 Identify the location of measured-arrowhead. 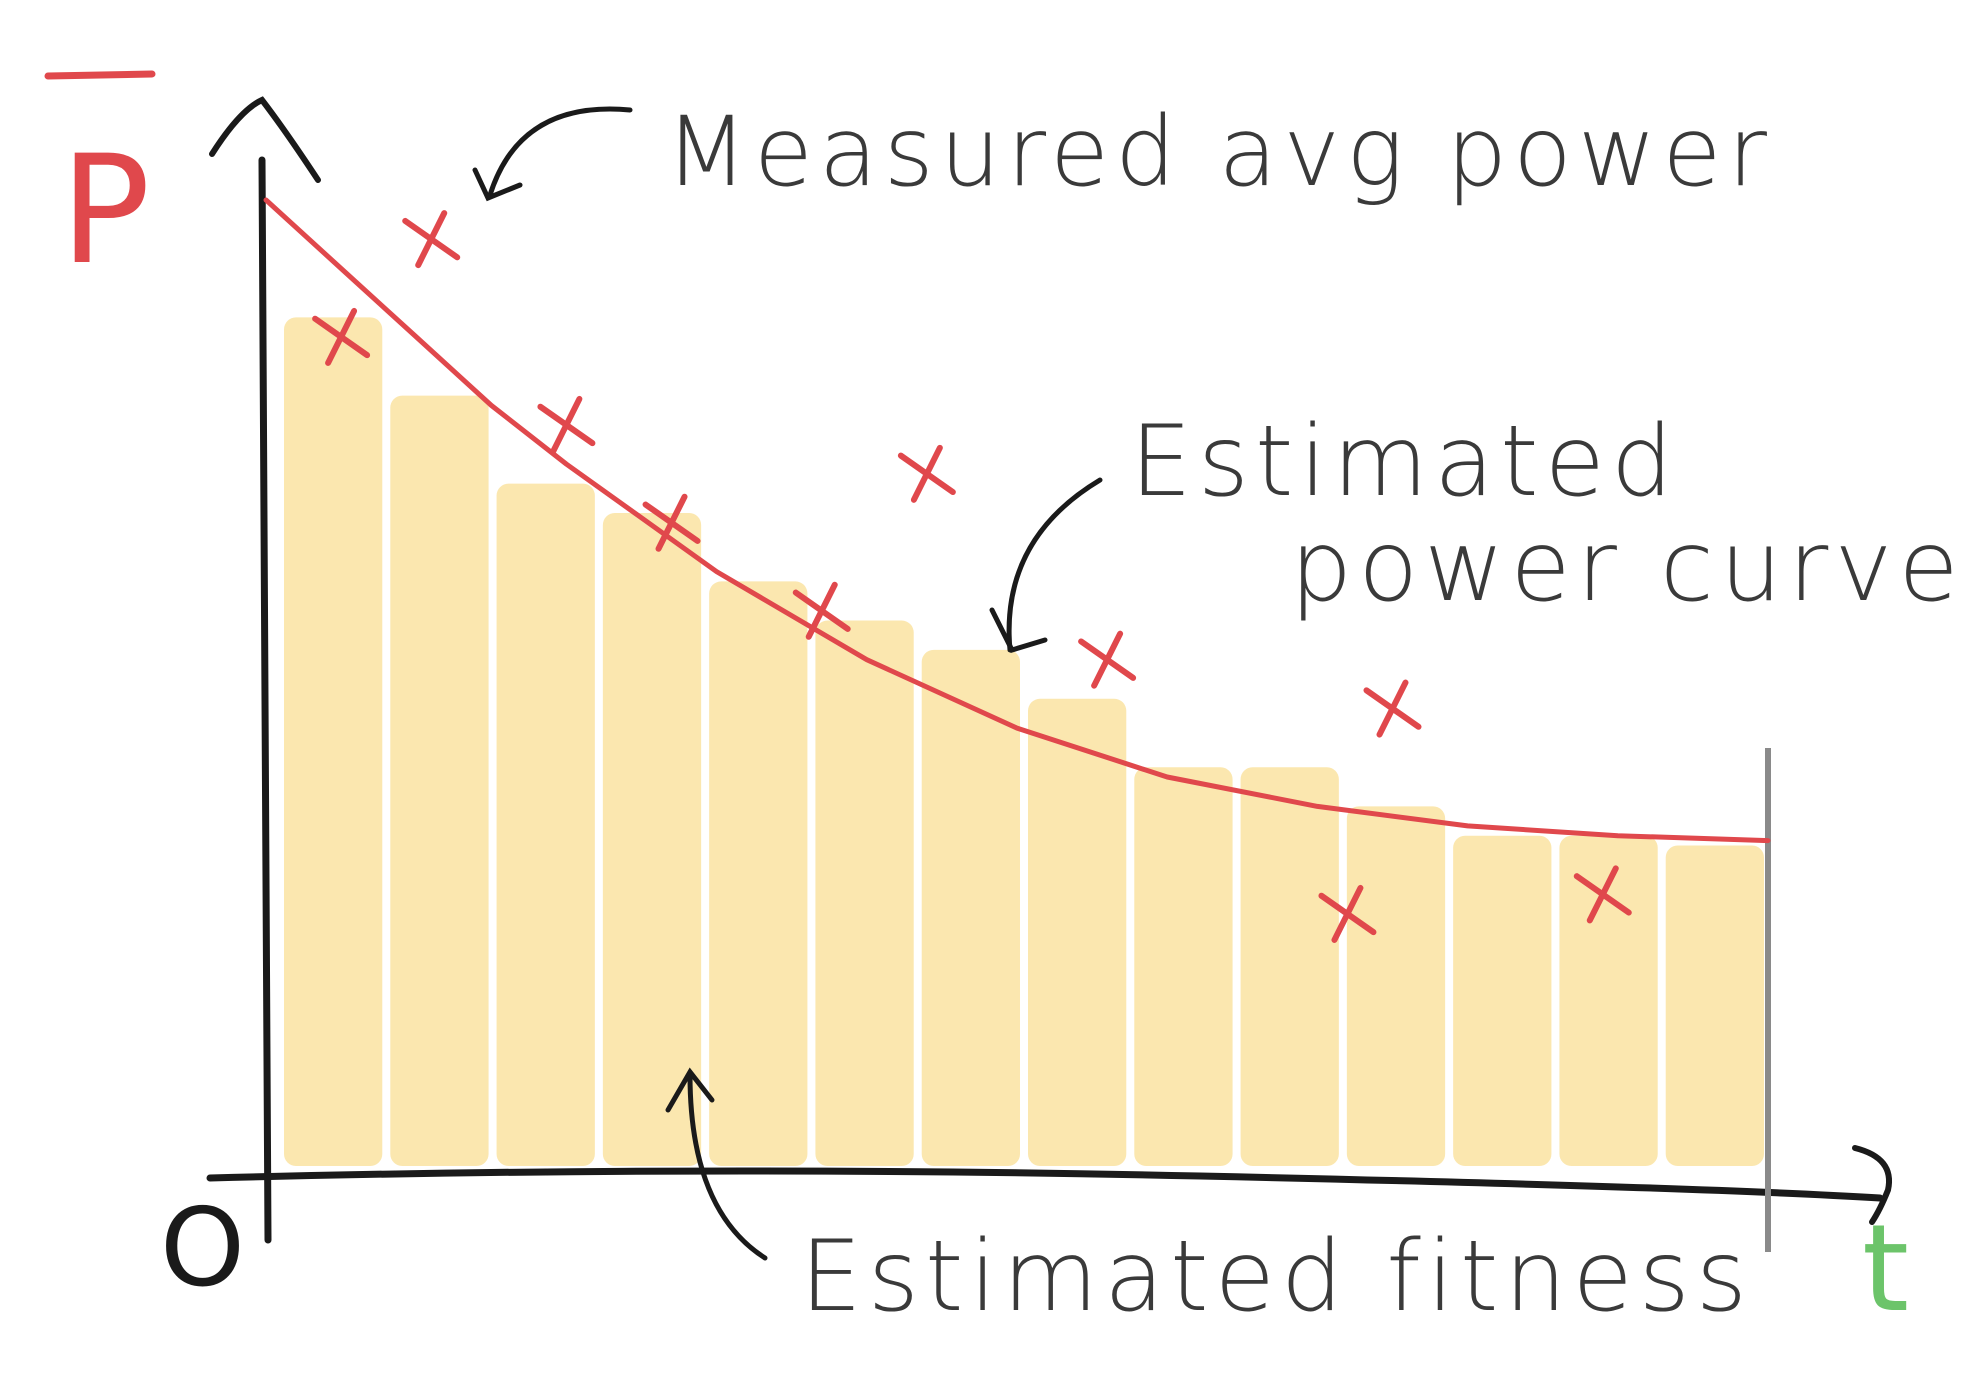
(497, 184).